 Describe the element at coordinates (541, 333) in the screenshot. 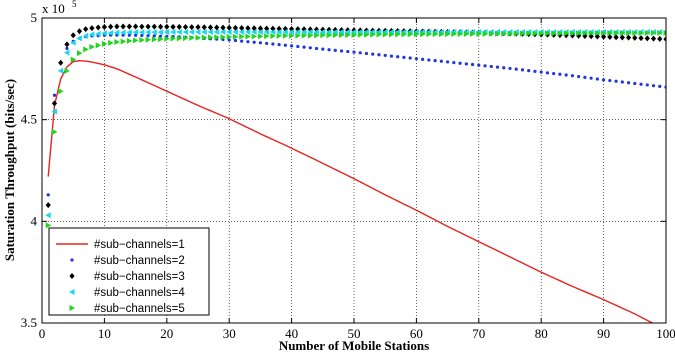

I see `x-tick-label: 80` at that location.